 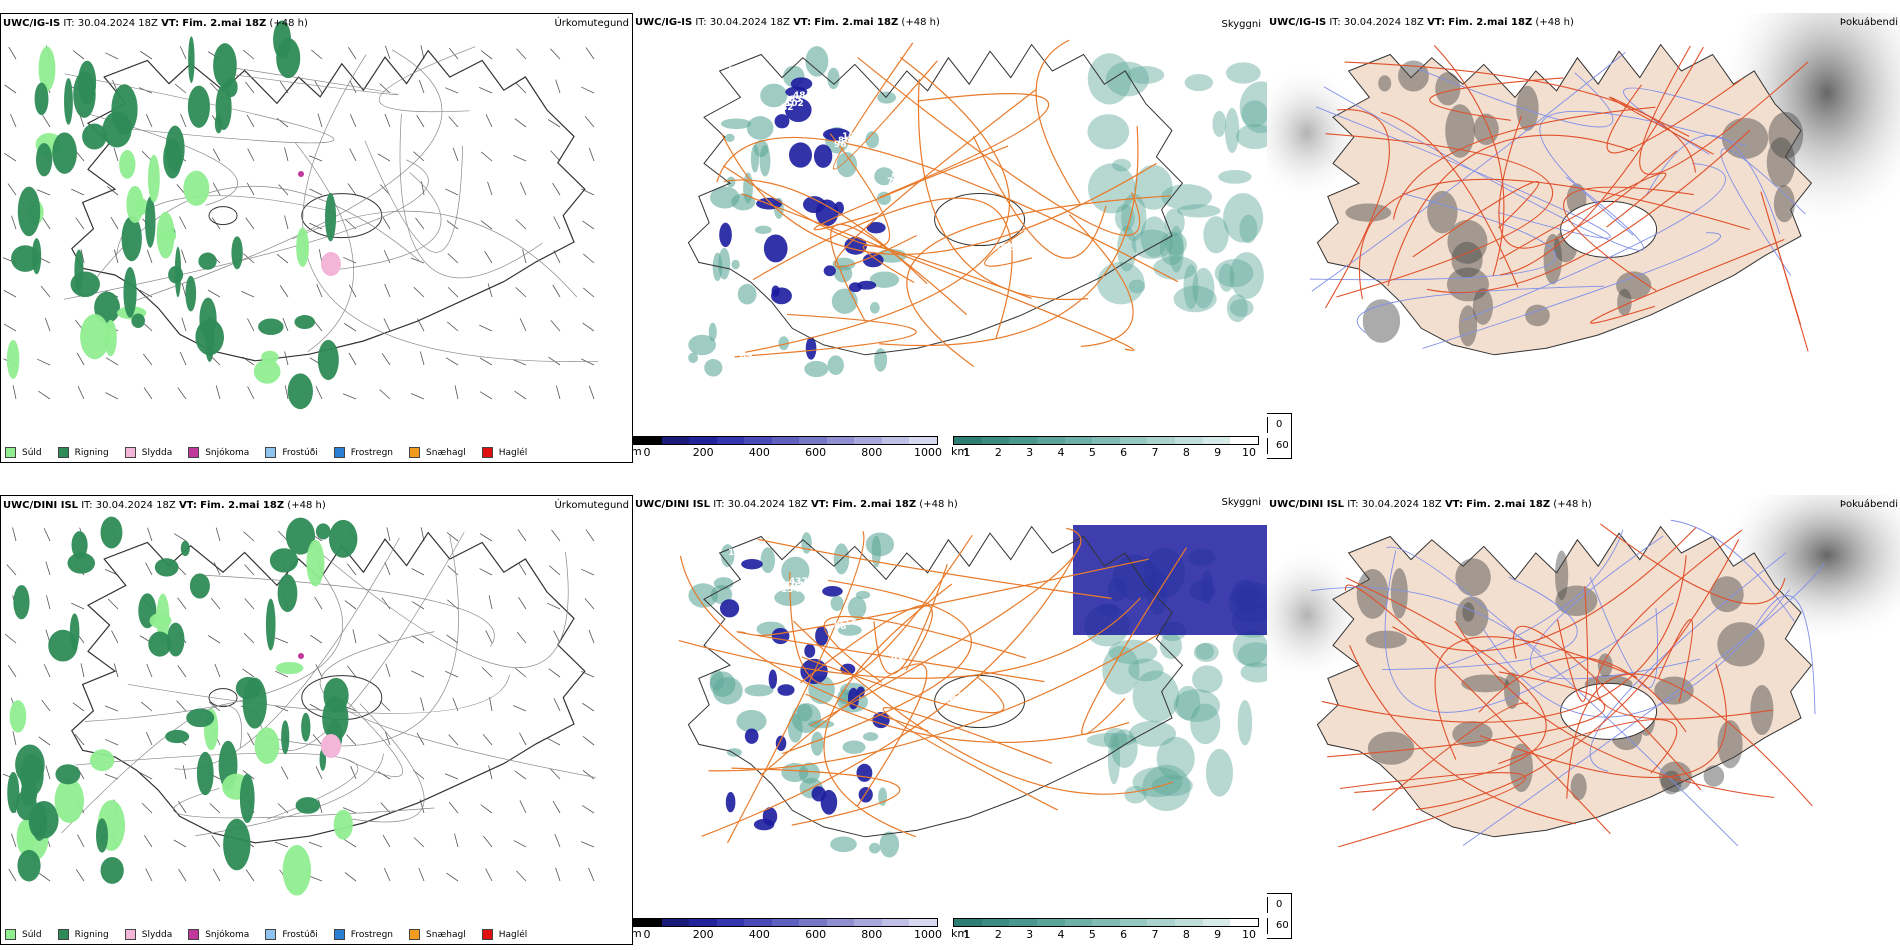 What do you see at coordinates (1112, 808) in the screenshot?
I see `ceiling-value-label: 122` at bounding box center [1112, 808].